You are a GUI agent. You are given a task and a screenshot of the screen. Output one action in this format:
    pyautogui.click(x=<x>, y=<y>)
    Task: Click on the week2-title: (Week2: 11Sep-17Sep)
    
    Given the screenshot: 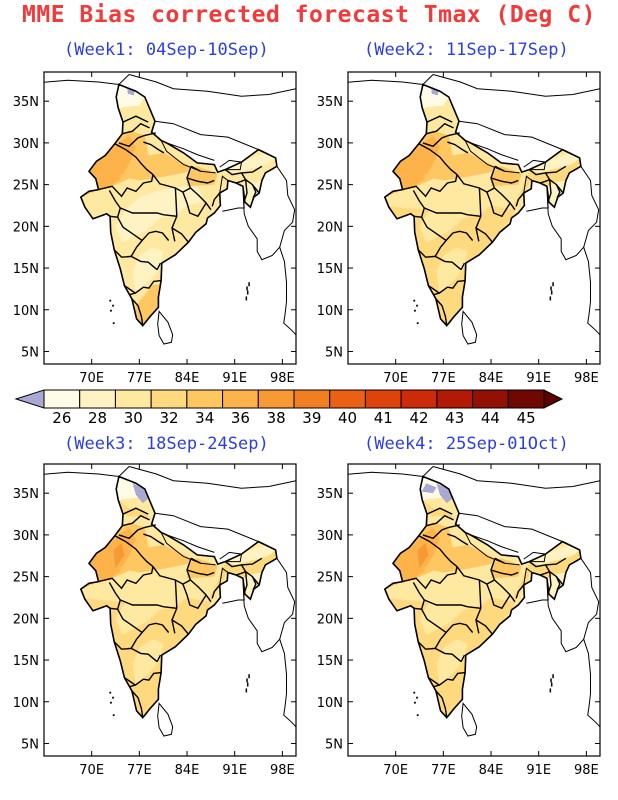 What is the action you would take?
    pyautogui.click(x=466, y=50)
    